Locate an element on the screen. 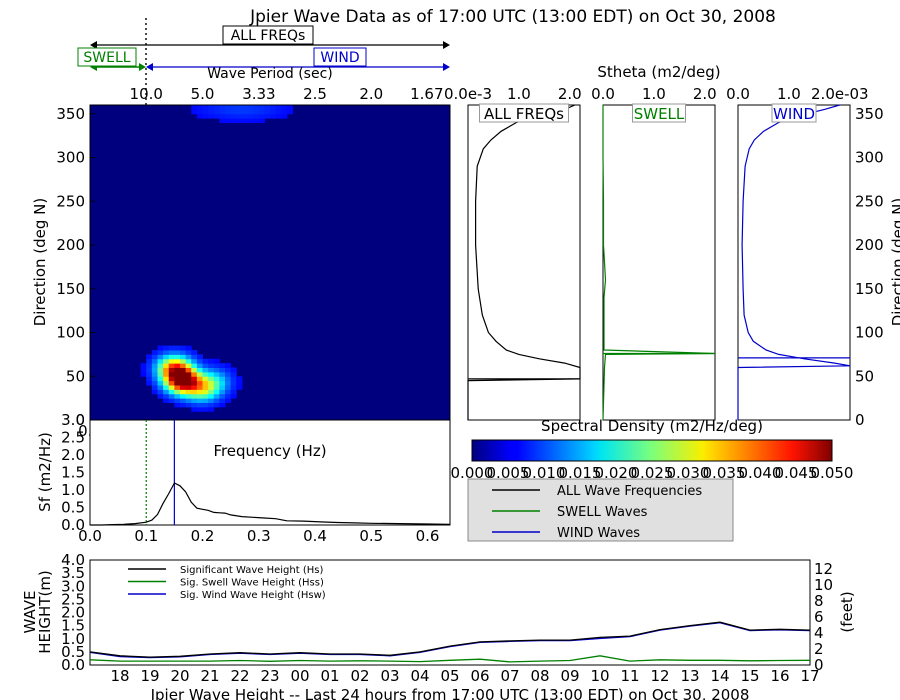 Image resolution: width=900 pixels, height=700 pixels. stheta-line is located at coordinates (659, 263).